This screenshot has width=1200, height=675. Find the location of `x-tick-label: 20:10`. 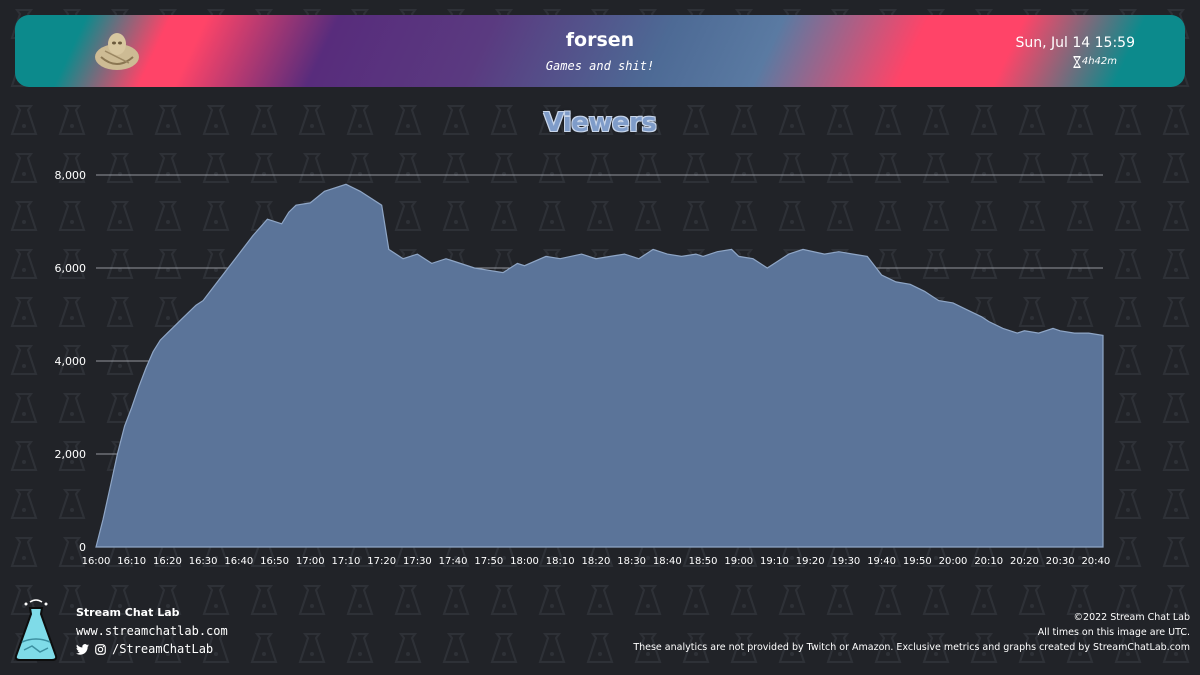

x-tick-label: 20:10 is located at coordinates (988, 561).